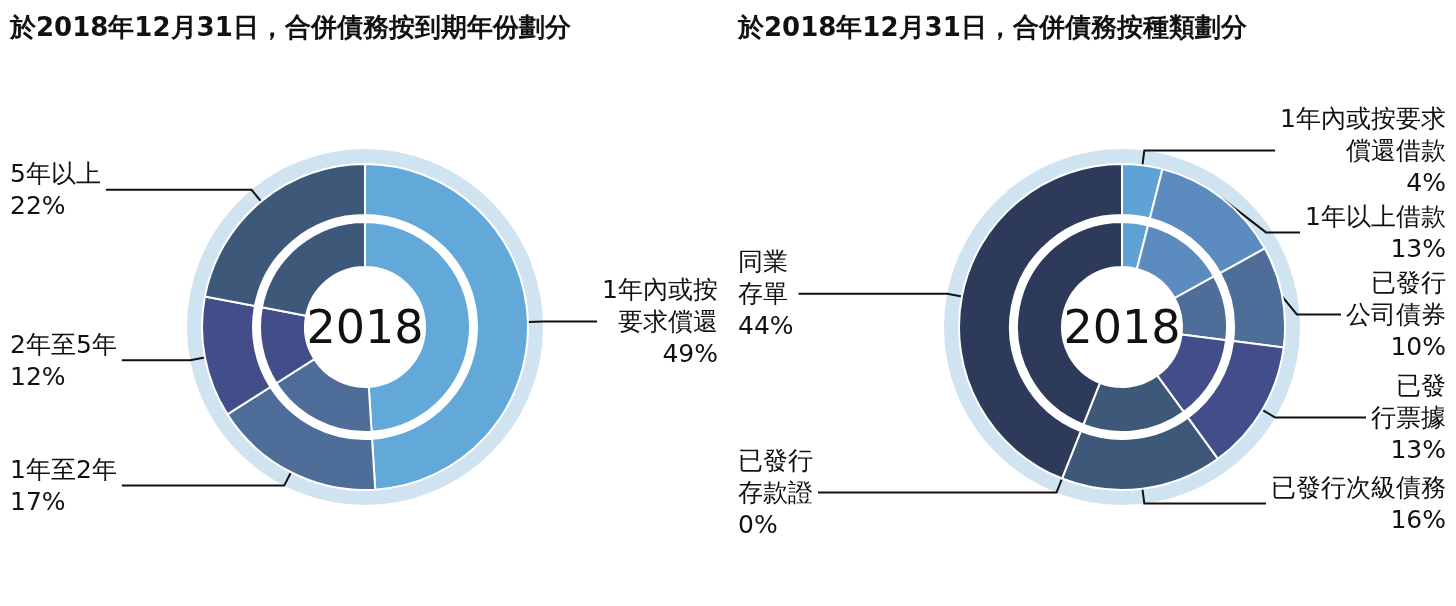 The height and width of the screenshot is (606, 1456). What do you see at coordinates (38, 502) in the screenshot?
I see `data-label: 17%` at bounding box center [38, 502].